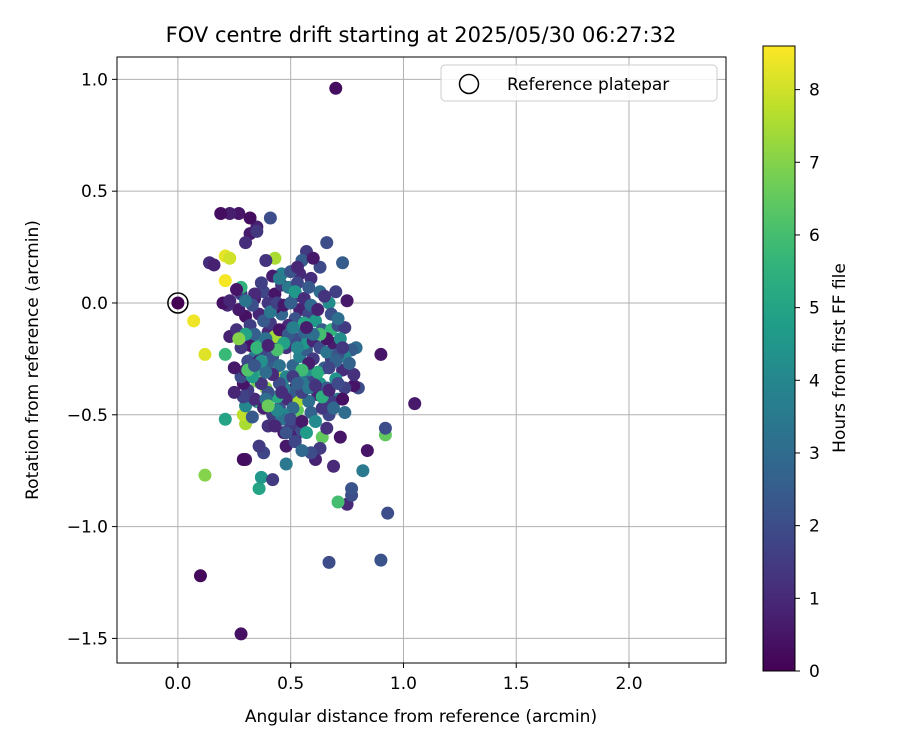 Image resolution: width=900 pixels, height=750 pixels. I want to click on y-tick-label: −1.0, so click(87, 528).